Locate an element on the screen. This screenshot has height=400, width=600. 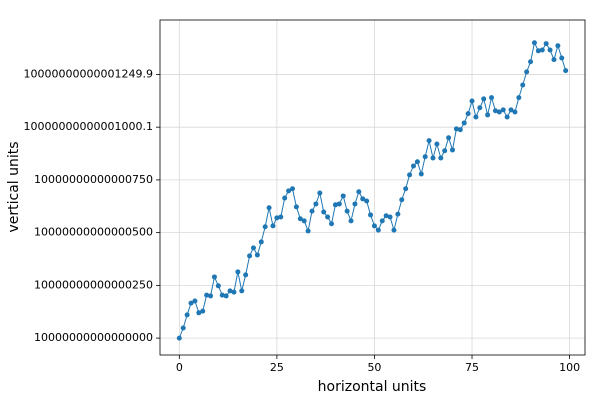
y-tick-label: 10000000000001000.1 is located at coordinates (88, 126).